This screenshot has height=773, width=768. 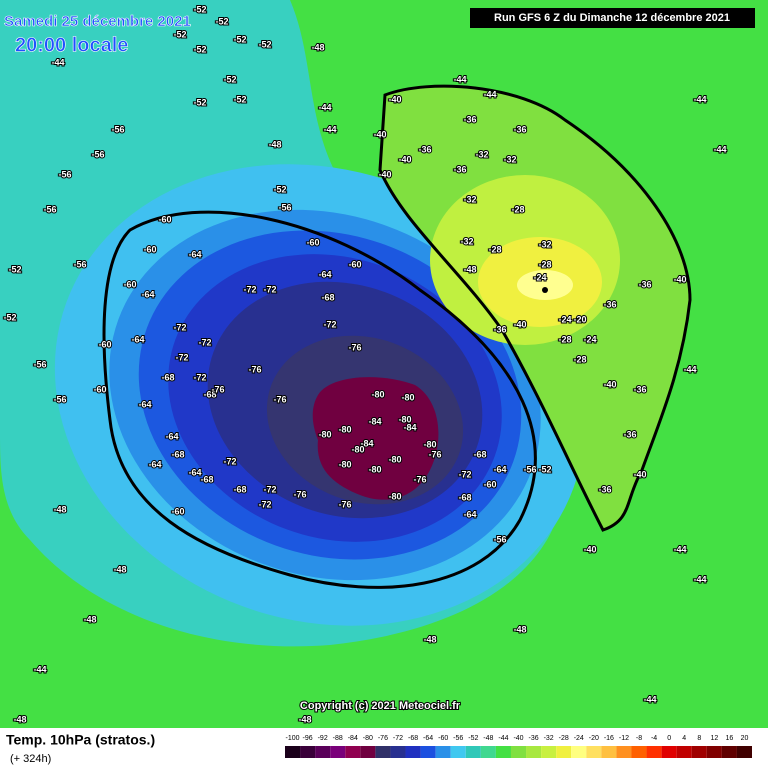 What do you see at coordinates (338, 738) in the screenshot?
I see `scale-label: -88` at bounding box center [338, 738].